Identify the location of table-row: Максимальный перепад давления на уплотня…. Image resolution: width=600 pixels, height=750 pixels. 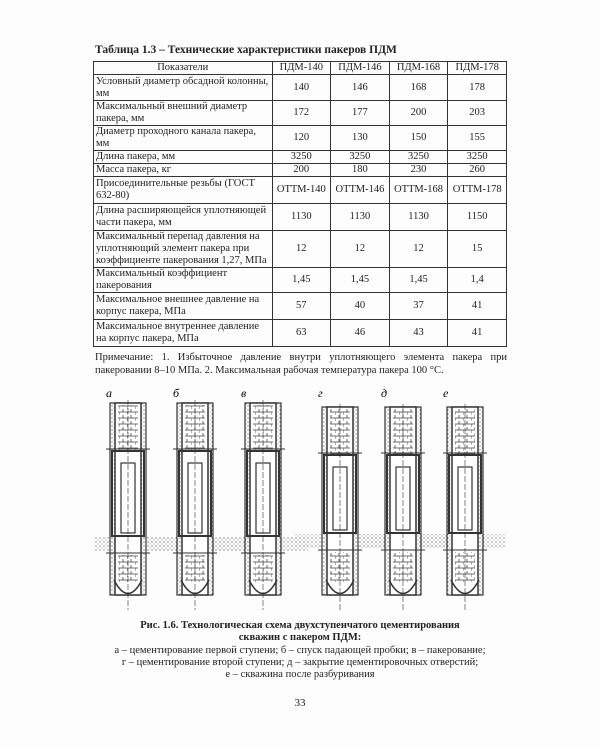
(300, 249).